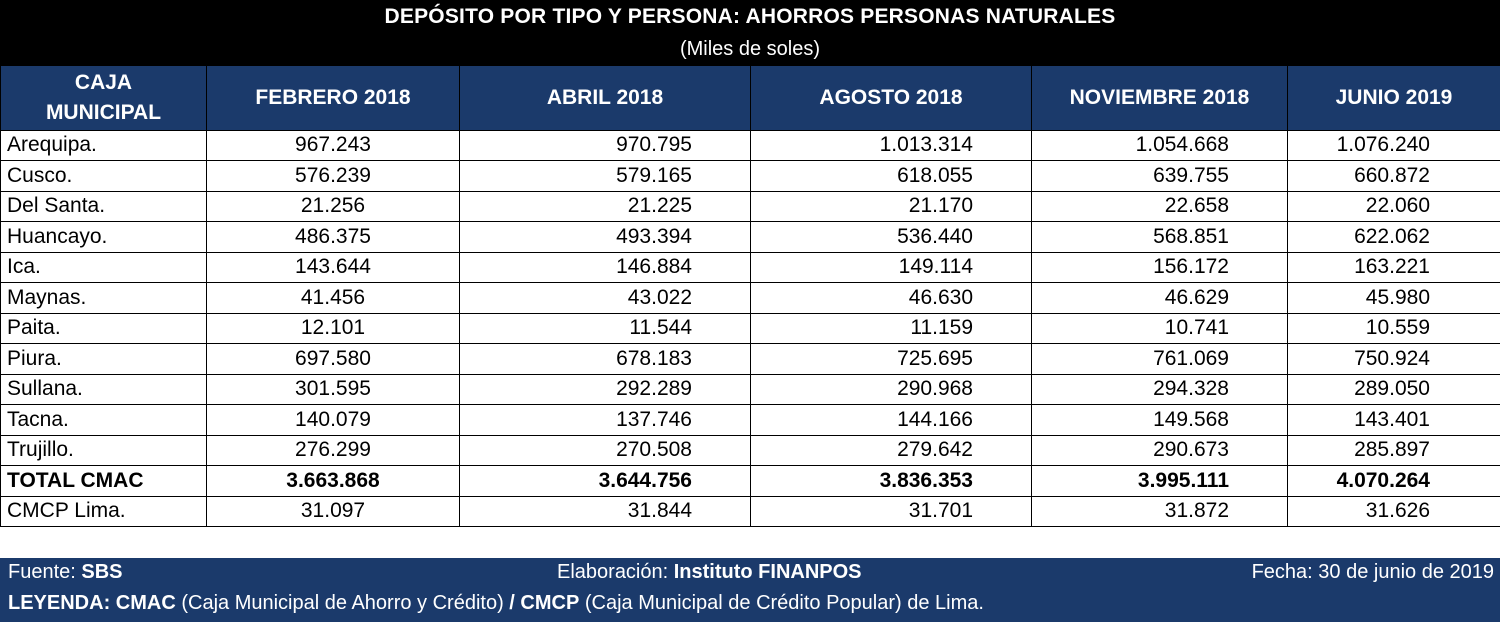  Describe the element at coordinates (145, 603) in the screenshot. I see `legend-cmac: CMAC` at that location.